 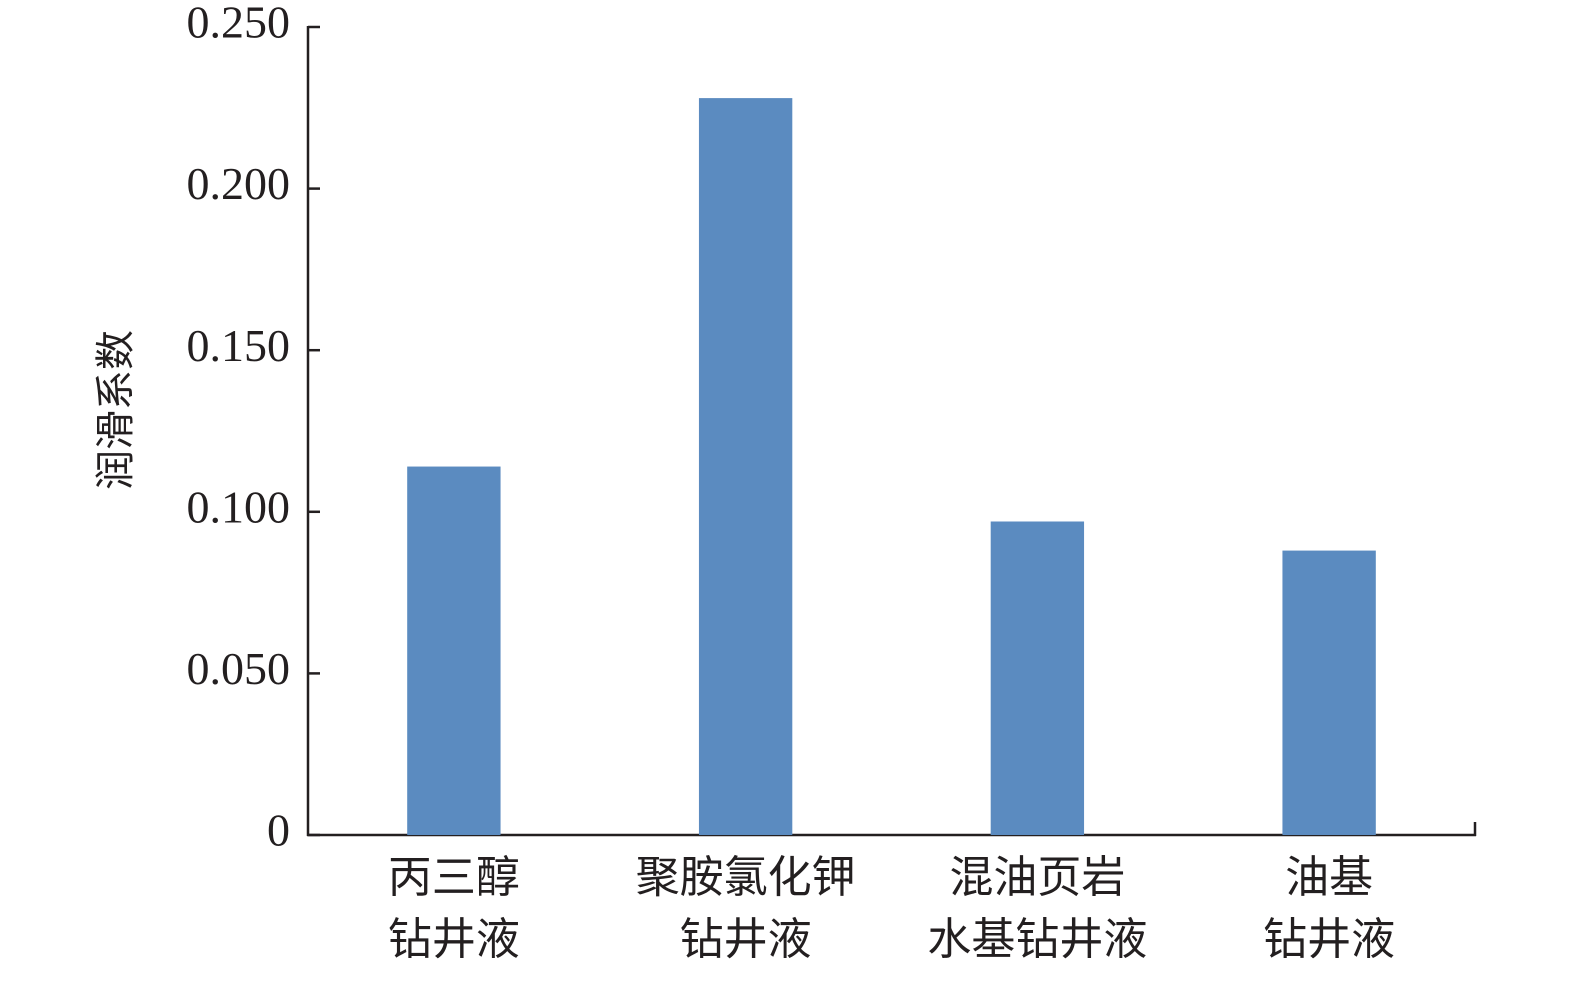 I want to click on y-tick-label: 0.200, so click(x=239, y=183).